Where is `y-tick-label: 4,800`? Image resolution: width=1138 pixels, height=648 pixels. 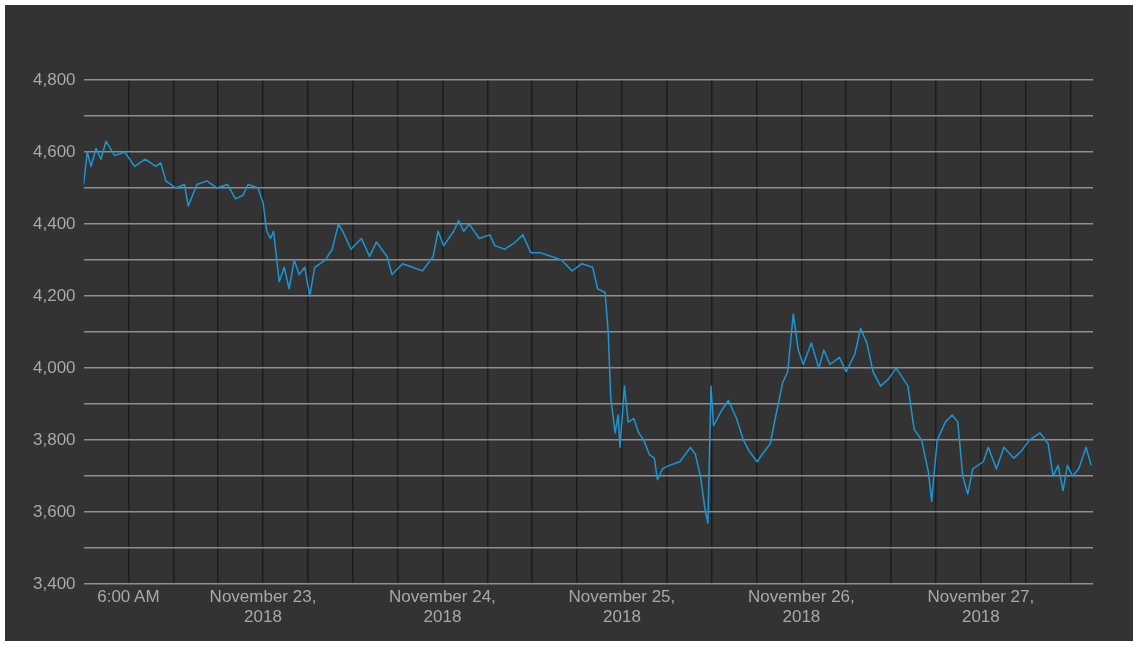 y-tick-label: 4,800 is located at coordinates (54, 79).